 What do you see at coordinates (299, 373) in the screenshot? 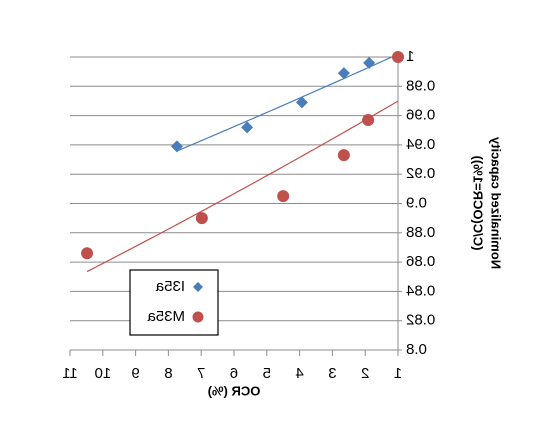
I see `x-tick-label: 4` at bounding box center [299, 373].